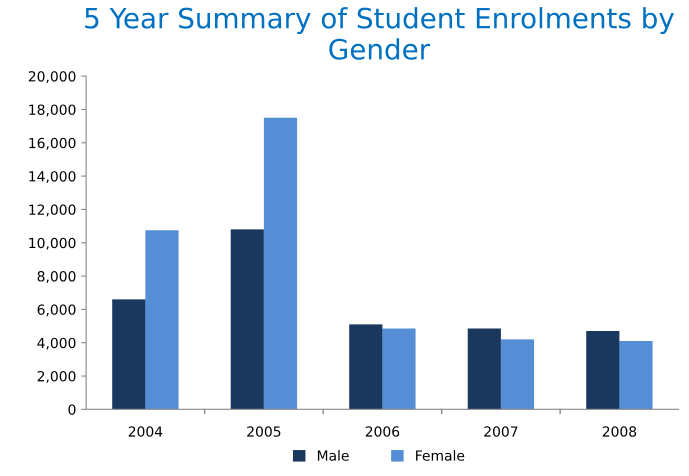  Describe the element at coordinates (52, 244) in the screenshot. I see `y-tick-label: 10,000` at that location.